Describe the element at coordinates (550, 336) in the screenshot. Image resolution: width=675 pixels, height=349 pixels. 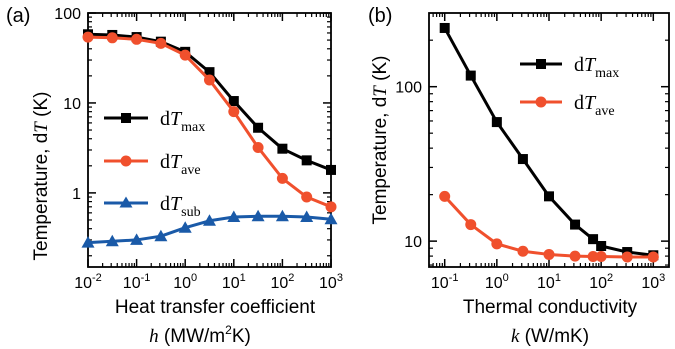
I see `panel-b-xlabel-line2: k (W/mK)` at that location.